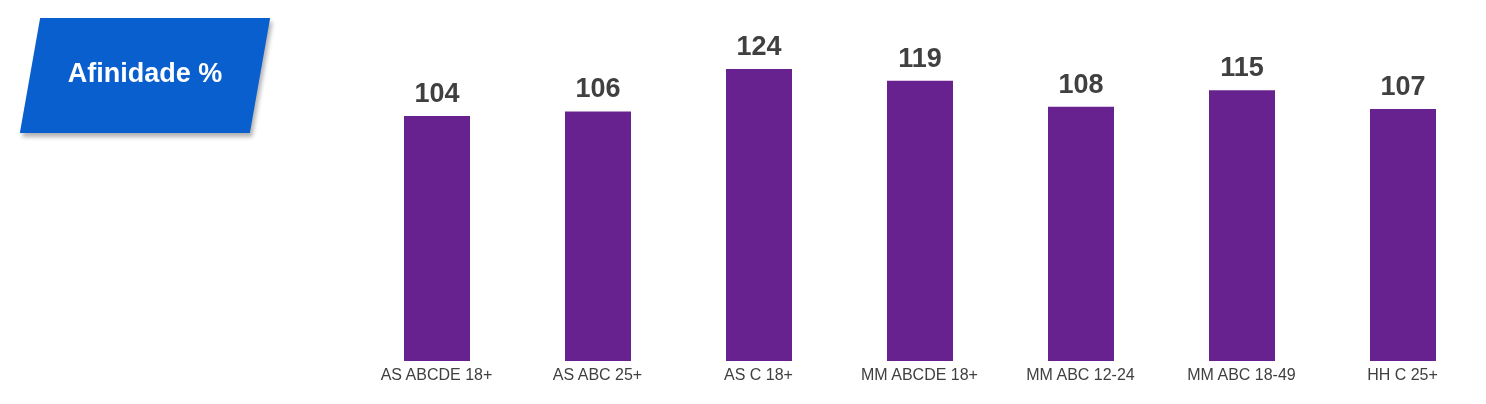 This screenshot has width=1486, height=404. Describe the element at coordinates (1080, 375) in the screenshot. I see `x-tick-label: MM ABC 12-24` at that location.